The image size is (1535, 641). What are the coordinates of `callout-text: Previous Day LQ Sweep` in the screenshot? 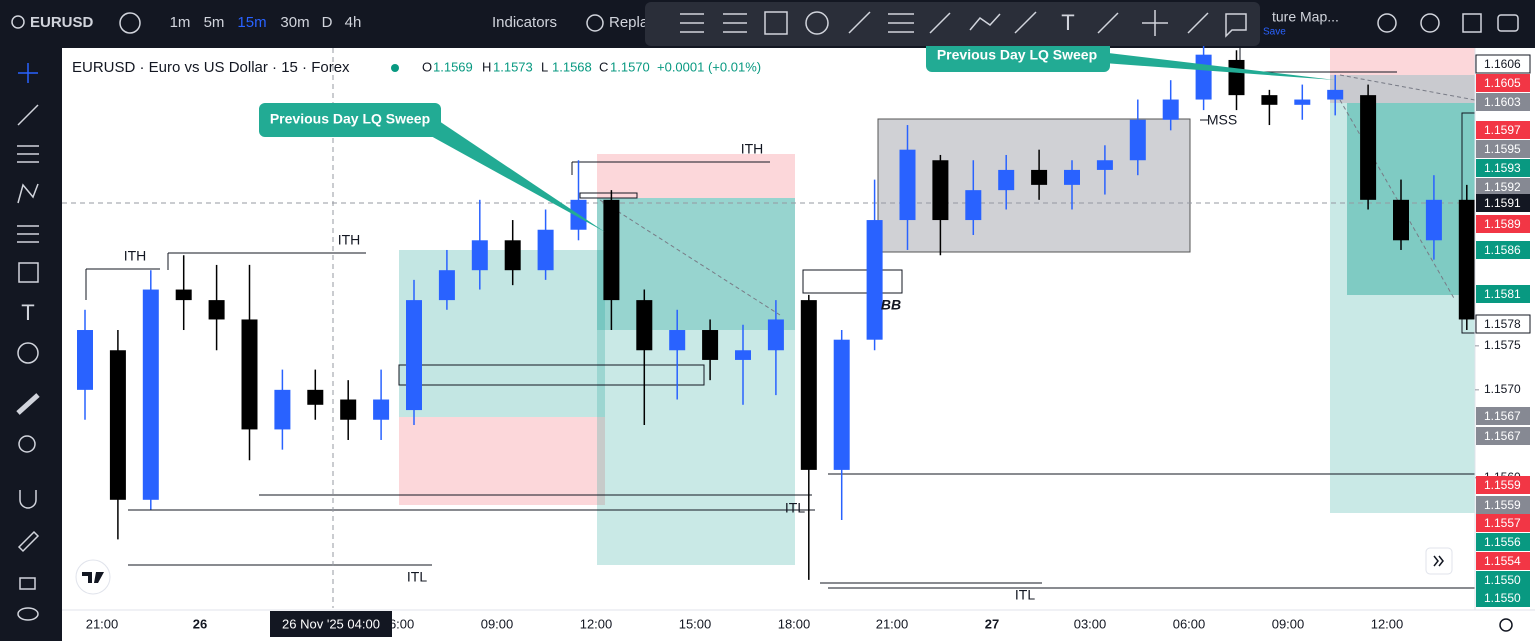 It's located at (350, 119).